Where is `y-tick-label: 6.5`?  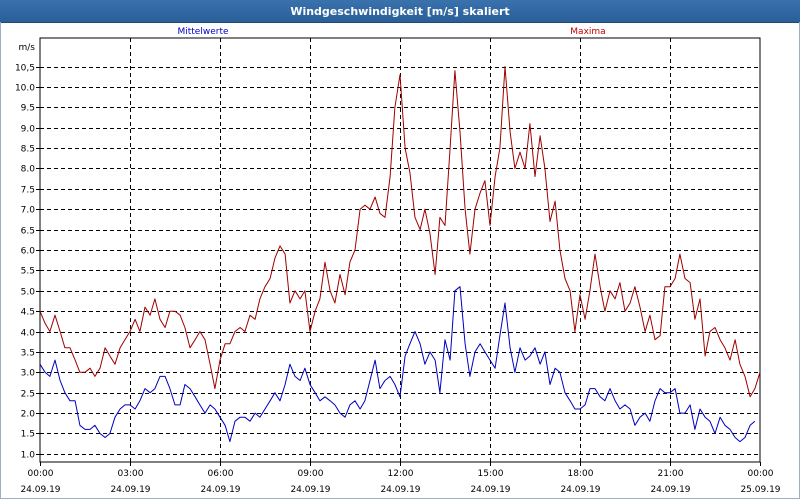
y-tick-label: 6.5 is located at coordinates (28, 232).